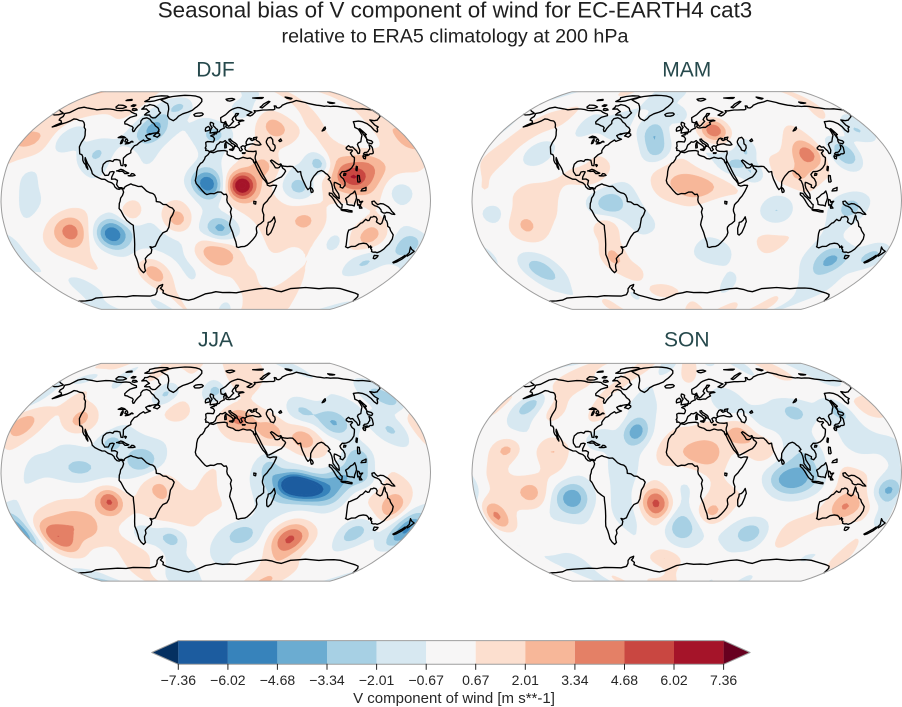  Describe the element at coordinates (278, 680) in the screenshot. I see `svg-text: −4.68` at that location.